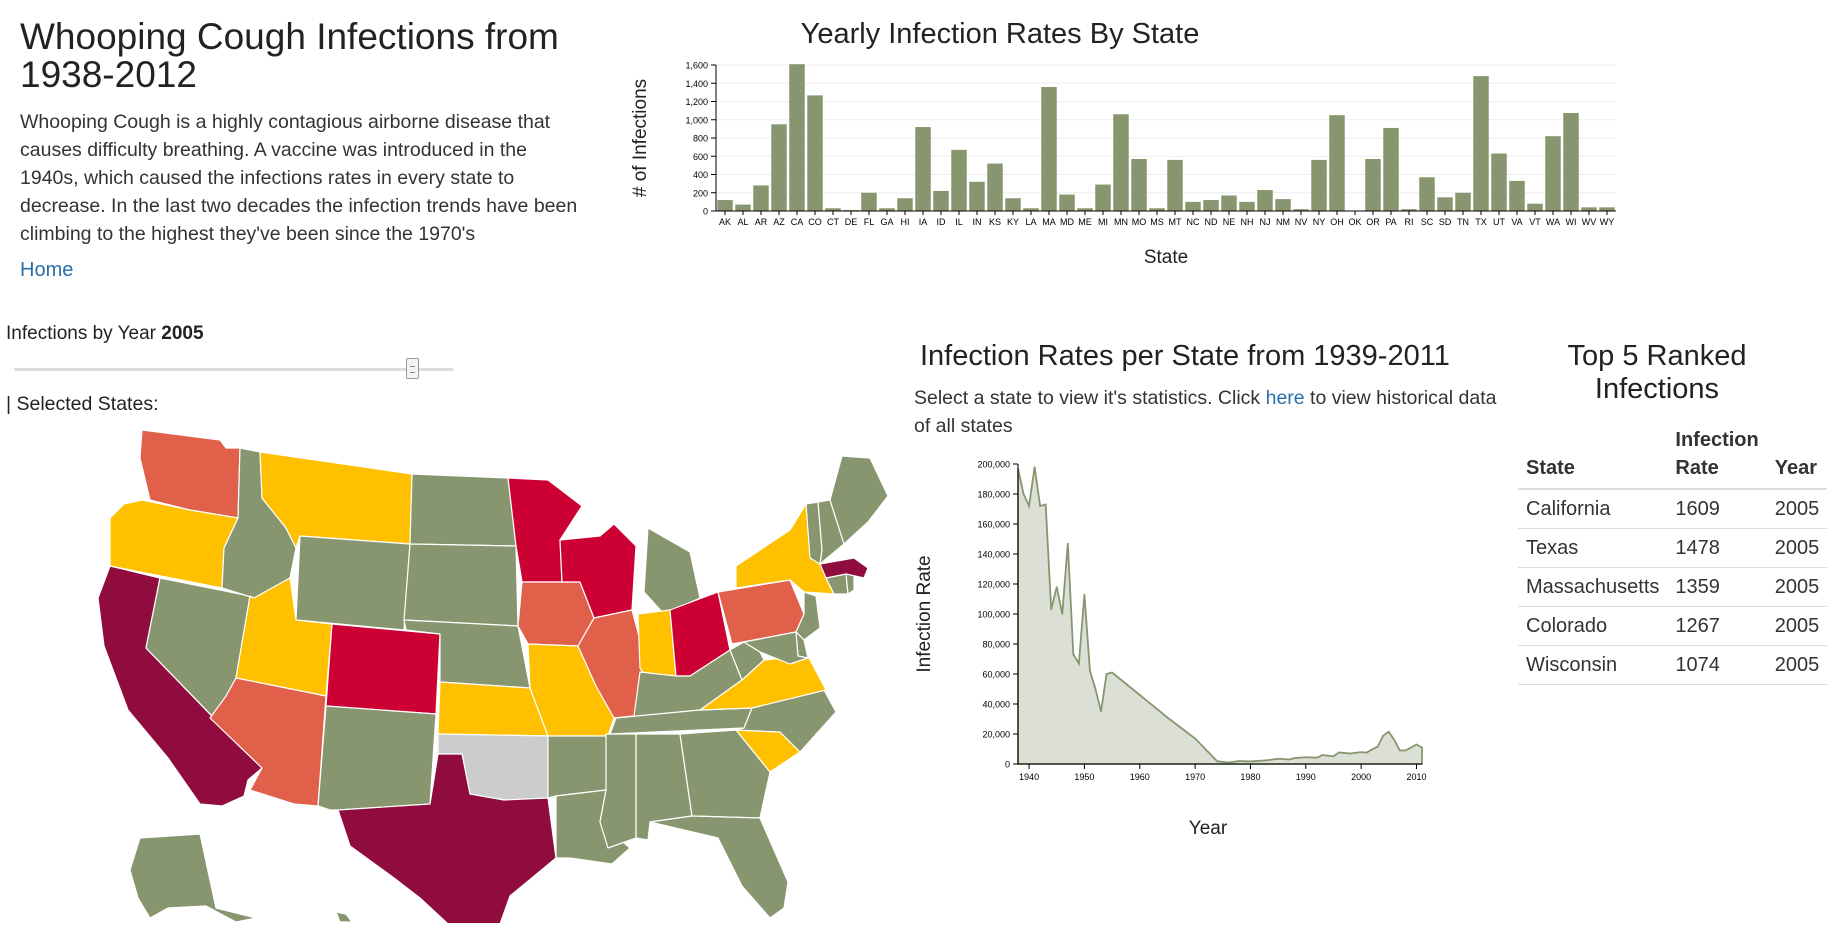  I want to click on bar-WV, so click(1589, 209).